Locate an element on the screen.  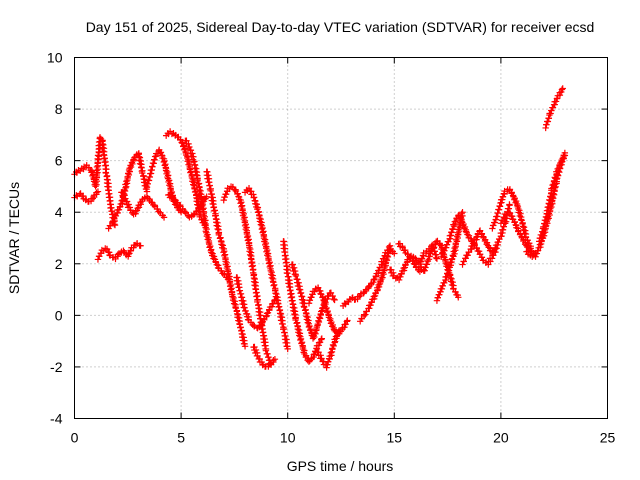
y-tick-label: -2 is located at coordinates (56, 367).